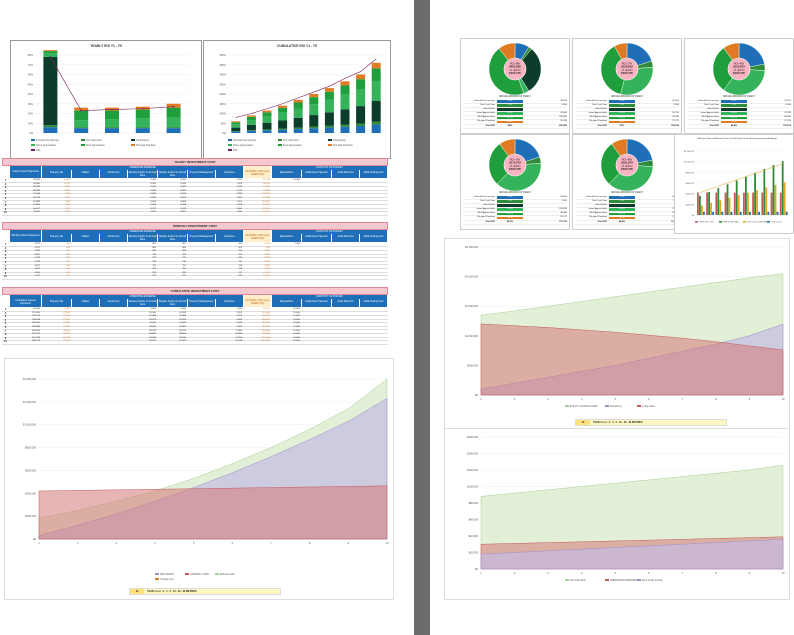  What do you see at coordinates (222, 114) in the screenshot?
I see `y-tick-label: 100%` at bounding box center [222, 114].